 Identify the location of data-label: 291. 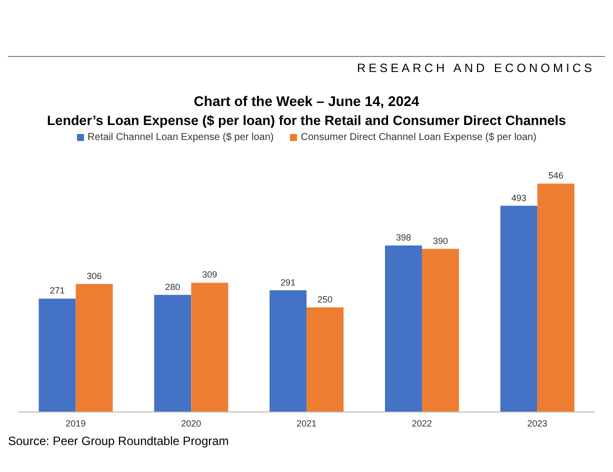
(288, 282).